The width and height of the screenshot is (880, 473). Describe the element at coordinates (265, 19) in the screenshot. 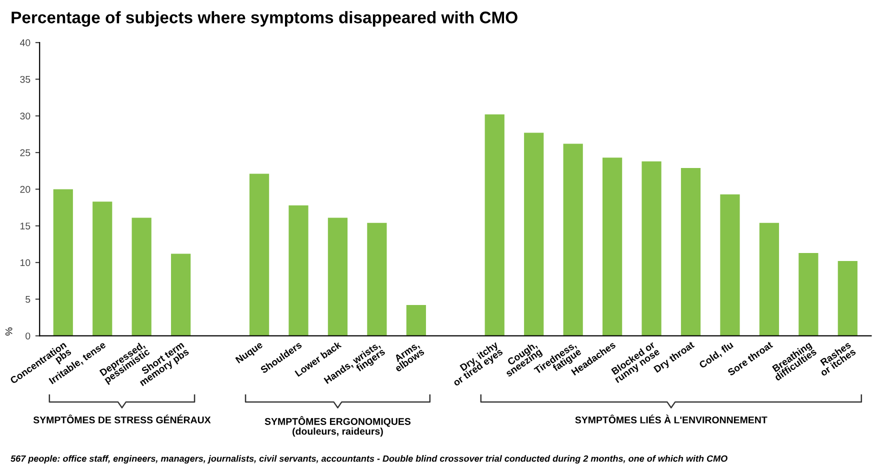

I see `chart-title: Percentage of subjects where symptoms disappeared with CMO` at that location.